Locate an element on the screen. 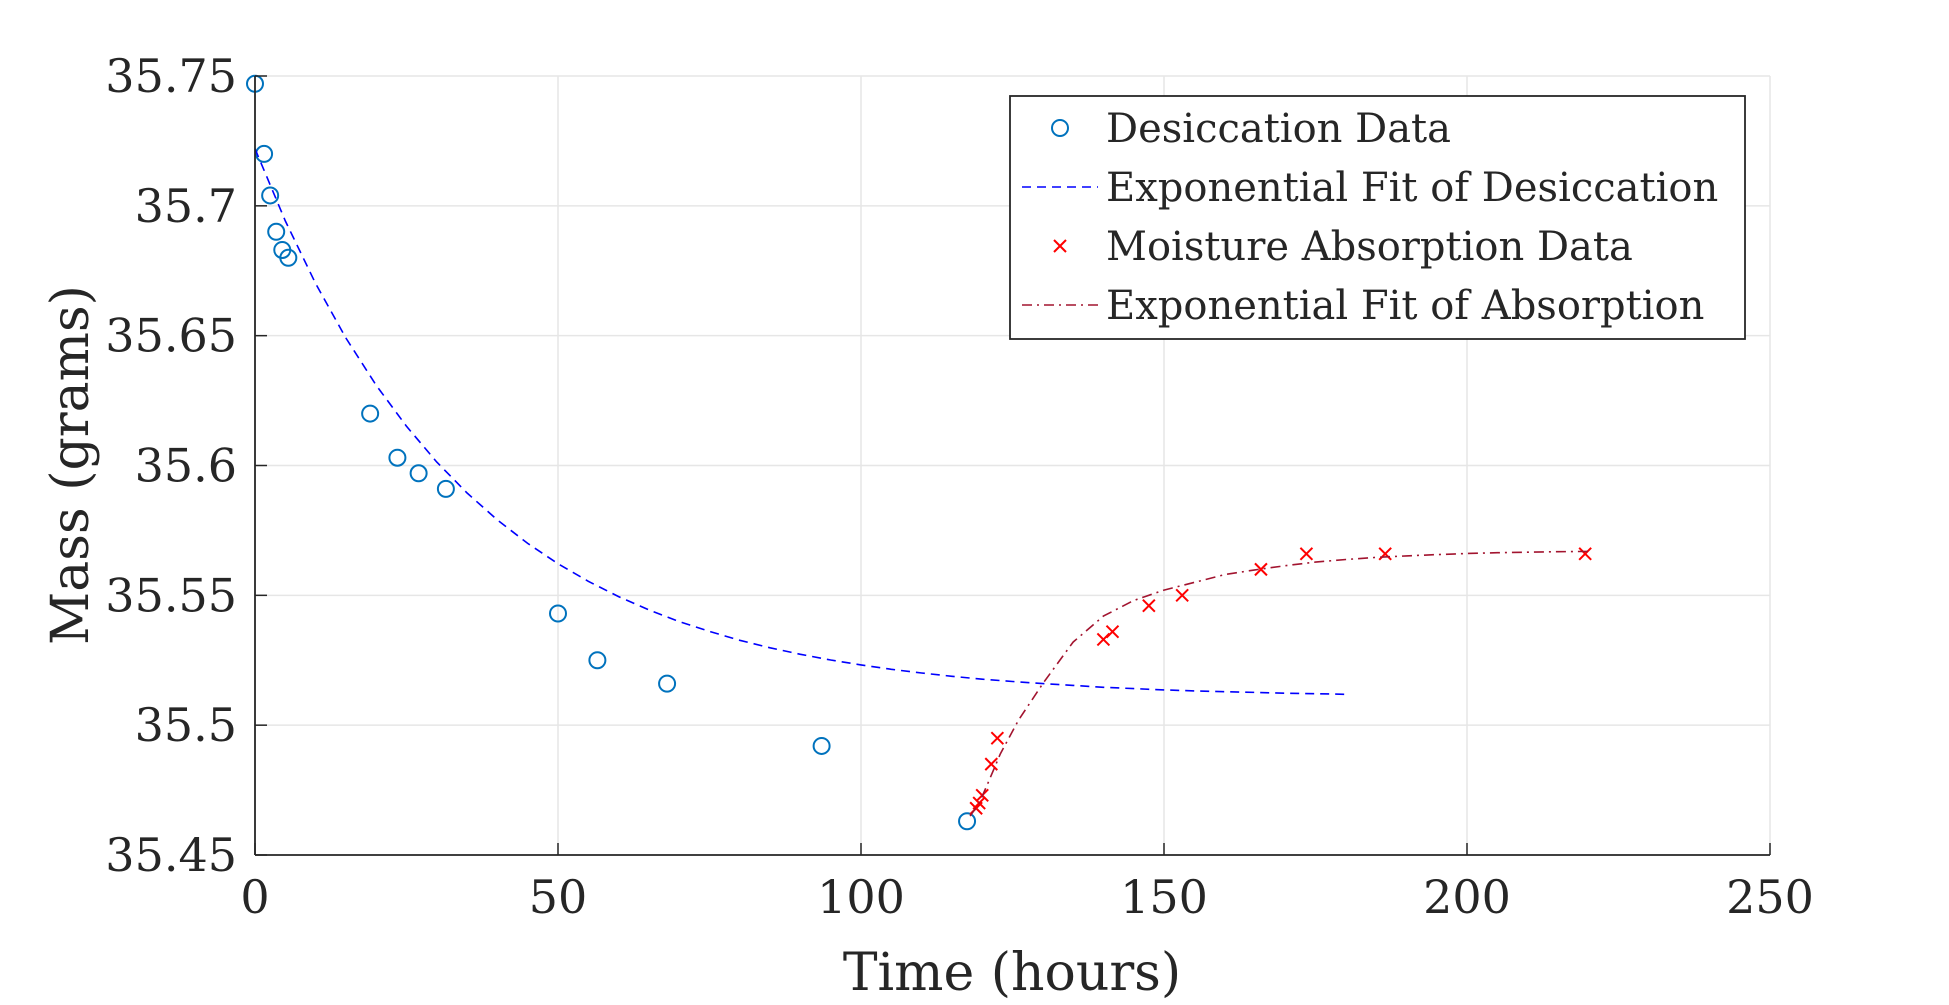  y-tick-label: 35.7 is located at coordinates (186, 206).